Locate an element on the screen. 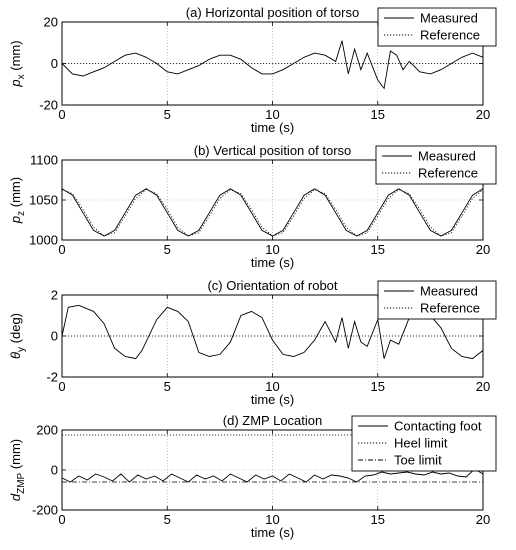 The width and height of the screenshot is (516, 550). y-tick-label: 1050 is located at coordinates (43, 200).